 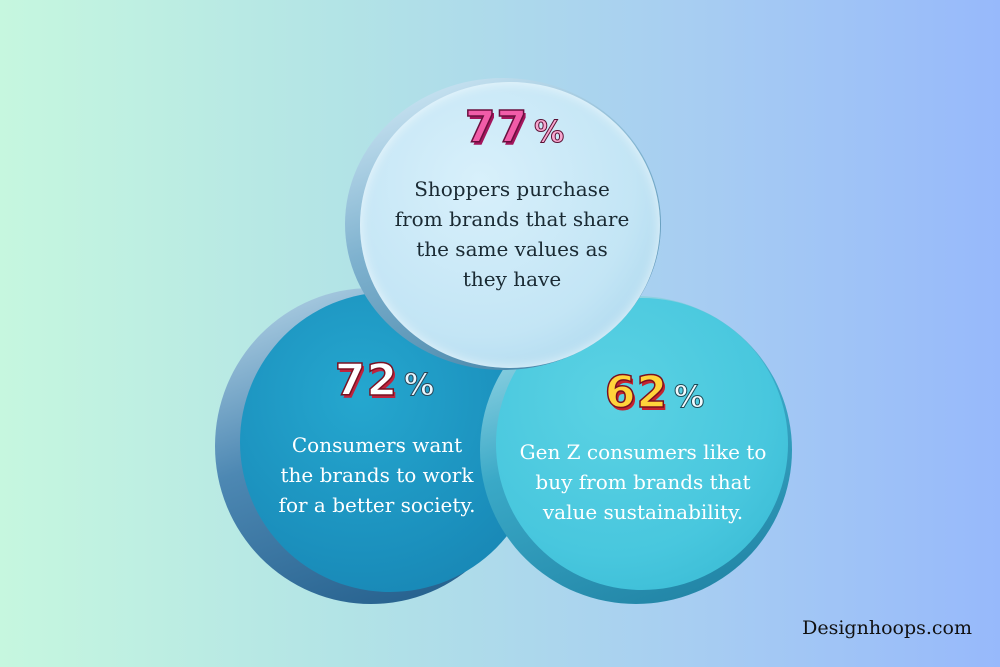 What do you see at coordinates (366, 380) in the screenshot?
I see `left-percentage-number: 72` at bounding box center [366, 380].